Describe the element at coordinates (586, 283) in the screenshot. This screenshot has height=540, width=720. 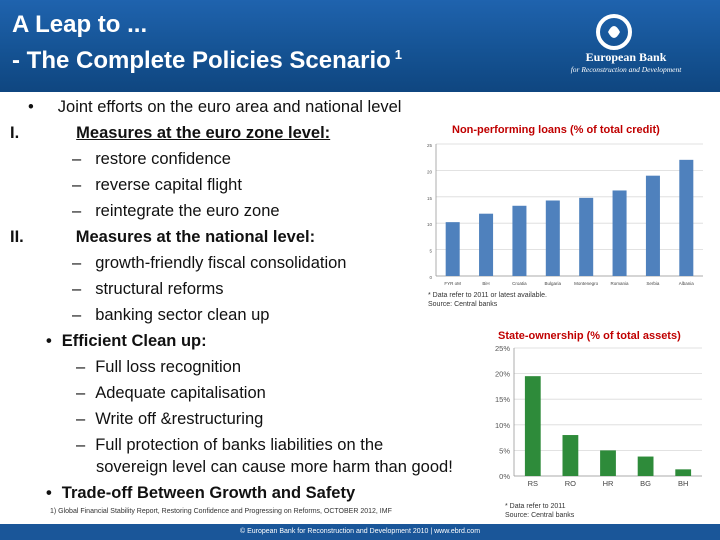
I see `x-tick-label: Montenegro` at that location.